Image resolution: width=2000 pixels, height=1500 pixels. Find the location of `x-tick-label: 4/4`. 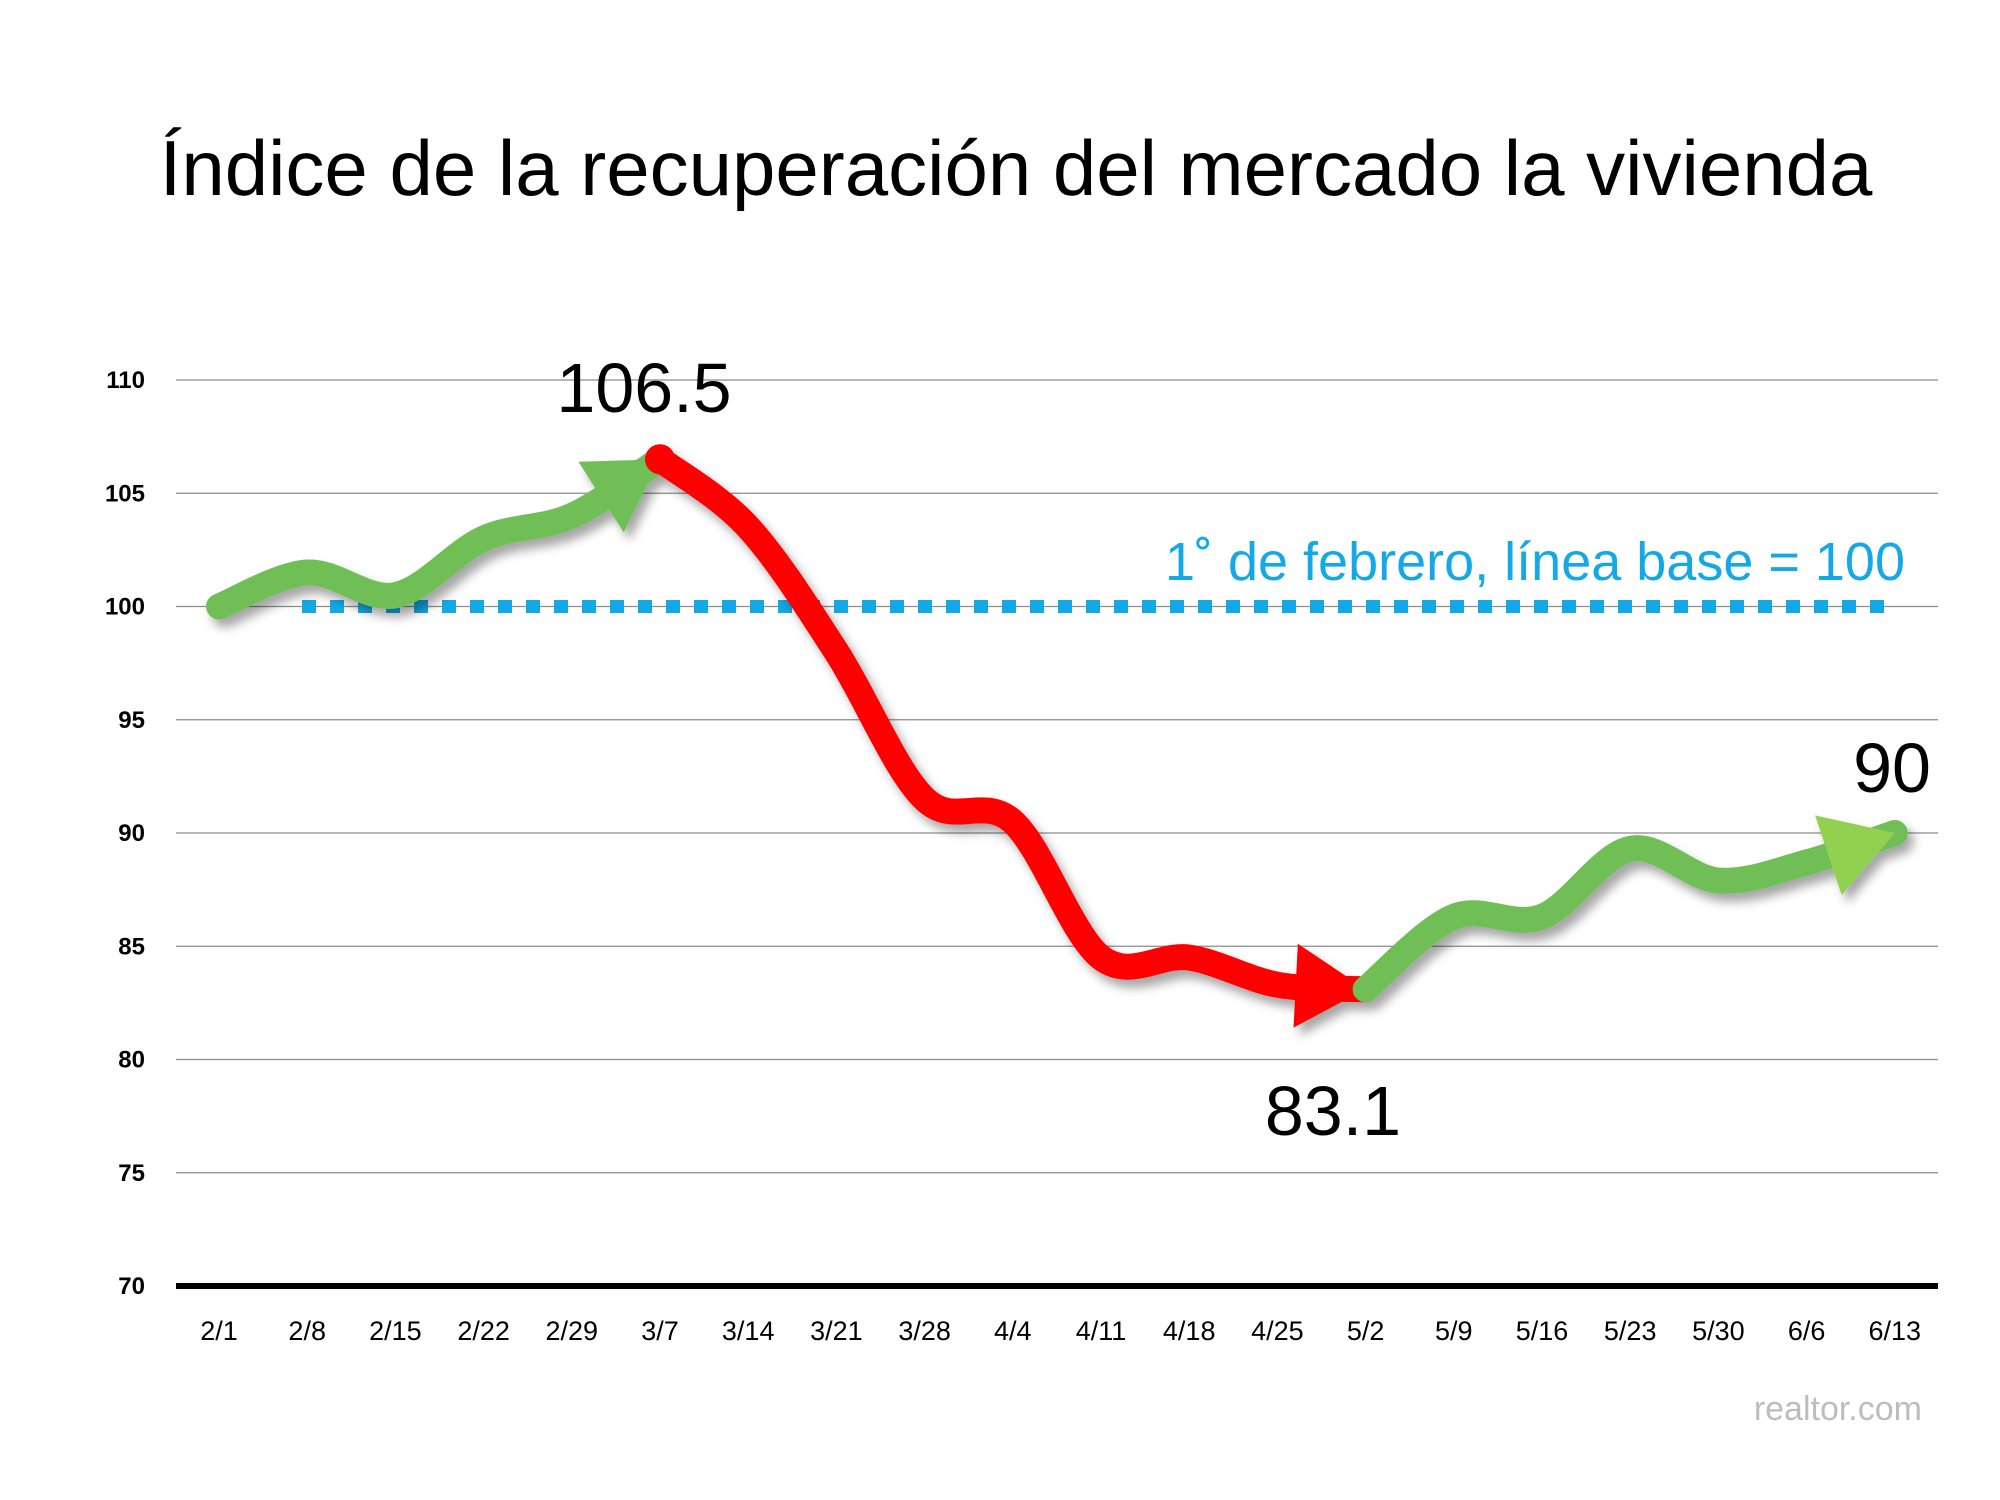

x-tick-label: 4/4 is located at coordinates (1013, 1331).